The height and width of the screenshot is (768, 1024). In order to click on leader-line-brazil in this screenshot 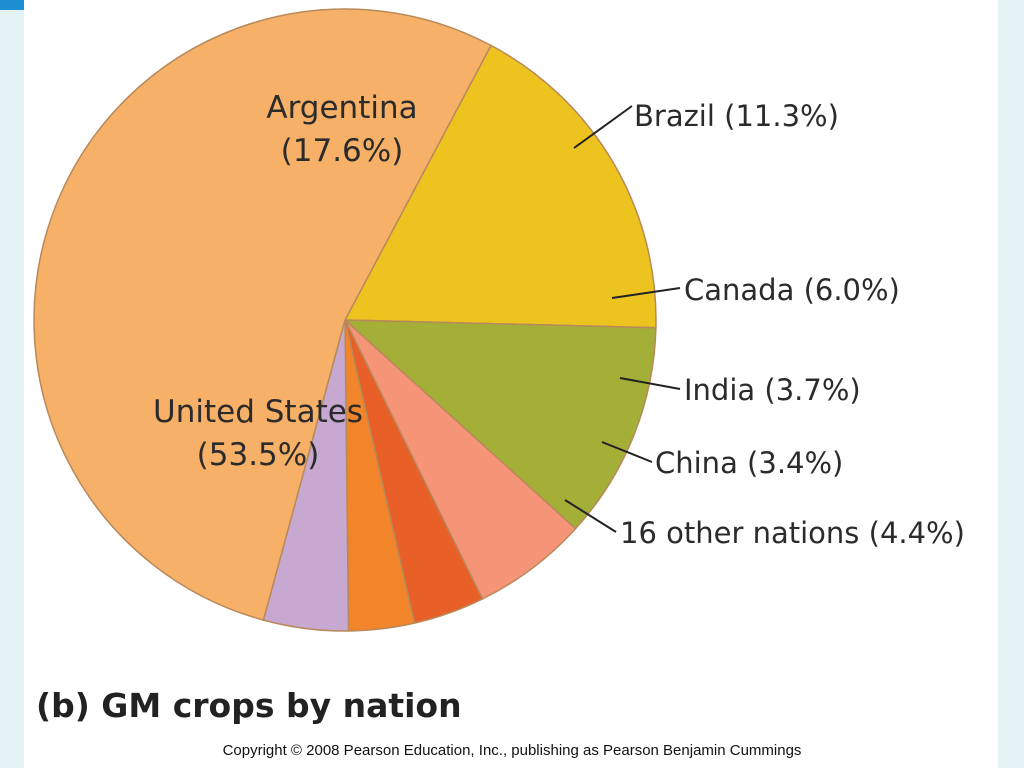, I will do `click(603, 127)`.